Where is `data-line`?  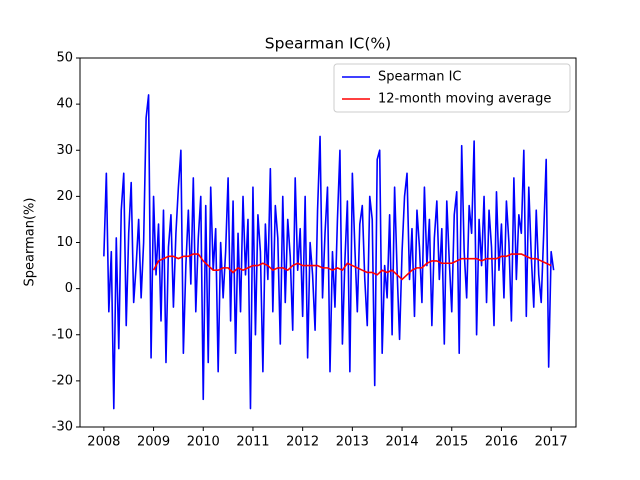
data-line is located at coordinates (352, 267).